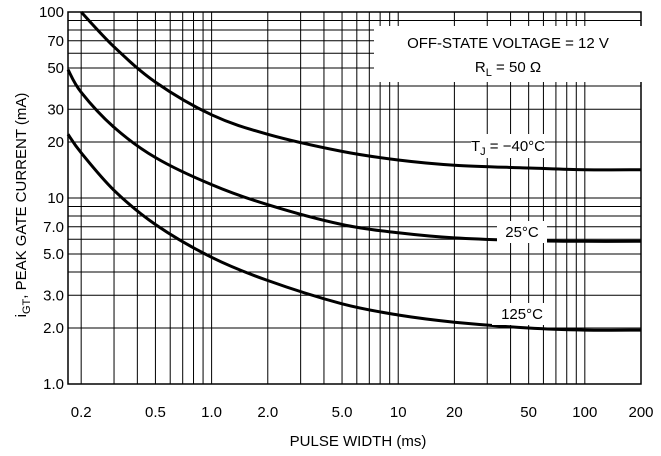  I want to click on y-tick-label: 5.0, so click(53, 254).